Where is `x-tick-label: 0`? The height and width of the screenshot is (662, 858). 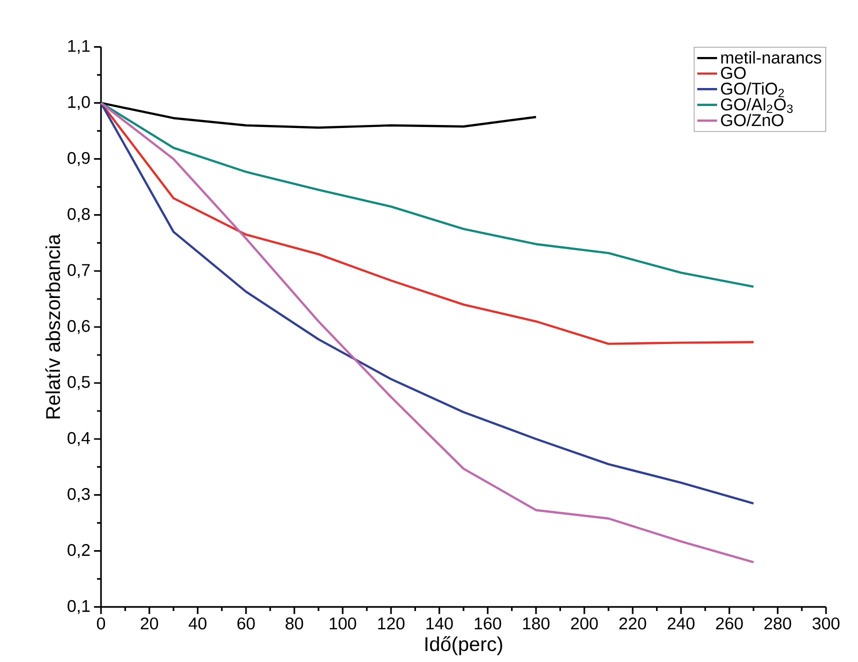 x-tick-label: 0 is located at coordinates (101, 623).